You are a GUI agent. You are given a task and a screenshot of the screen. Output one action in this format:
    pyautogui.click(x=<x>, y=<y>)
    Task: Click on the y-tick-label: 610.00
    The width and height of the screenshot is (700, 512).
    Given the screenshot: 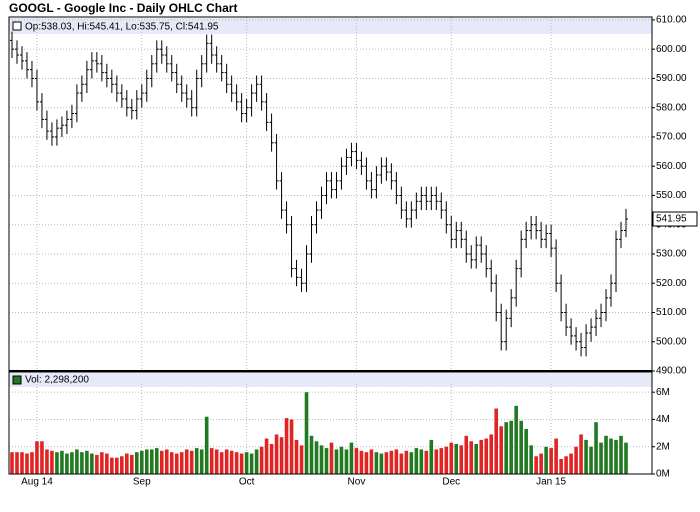 What is the action you would take?
    pyautogui.click(x=671, y=20)
    